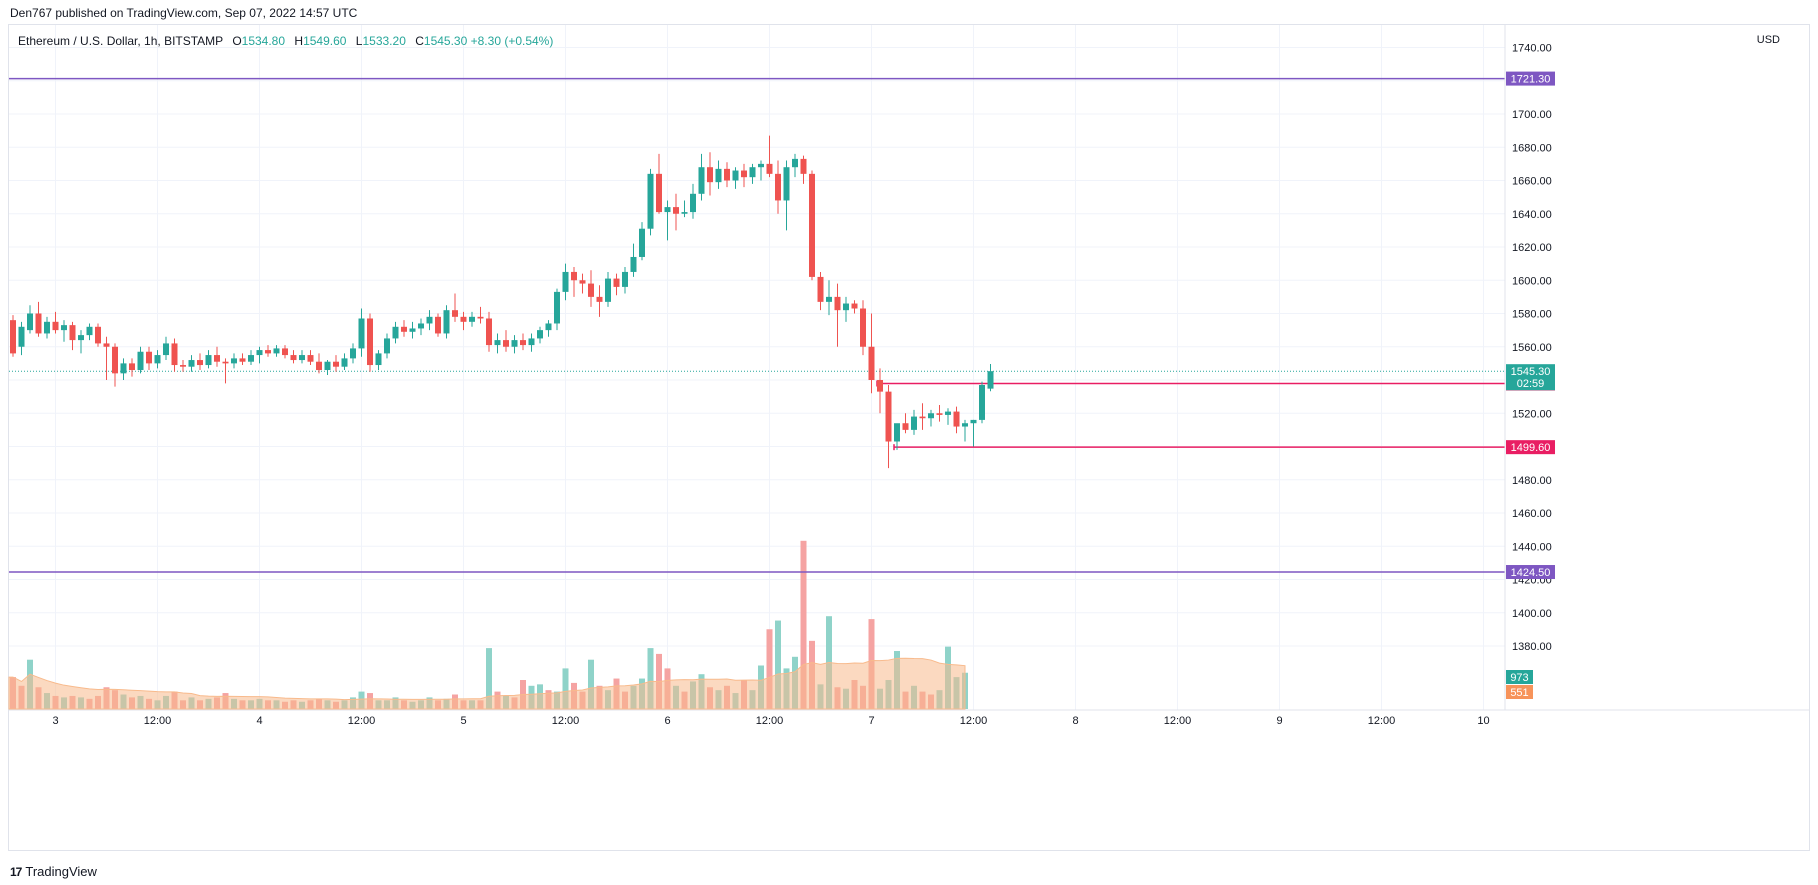 Image resolution: width=1818 pixels, height=885 pixels. I want to click on level-badge: 1721.30, so click(1531, 80).